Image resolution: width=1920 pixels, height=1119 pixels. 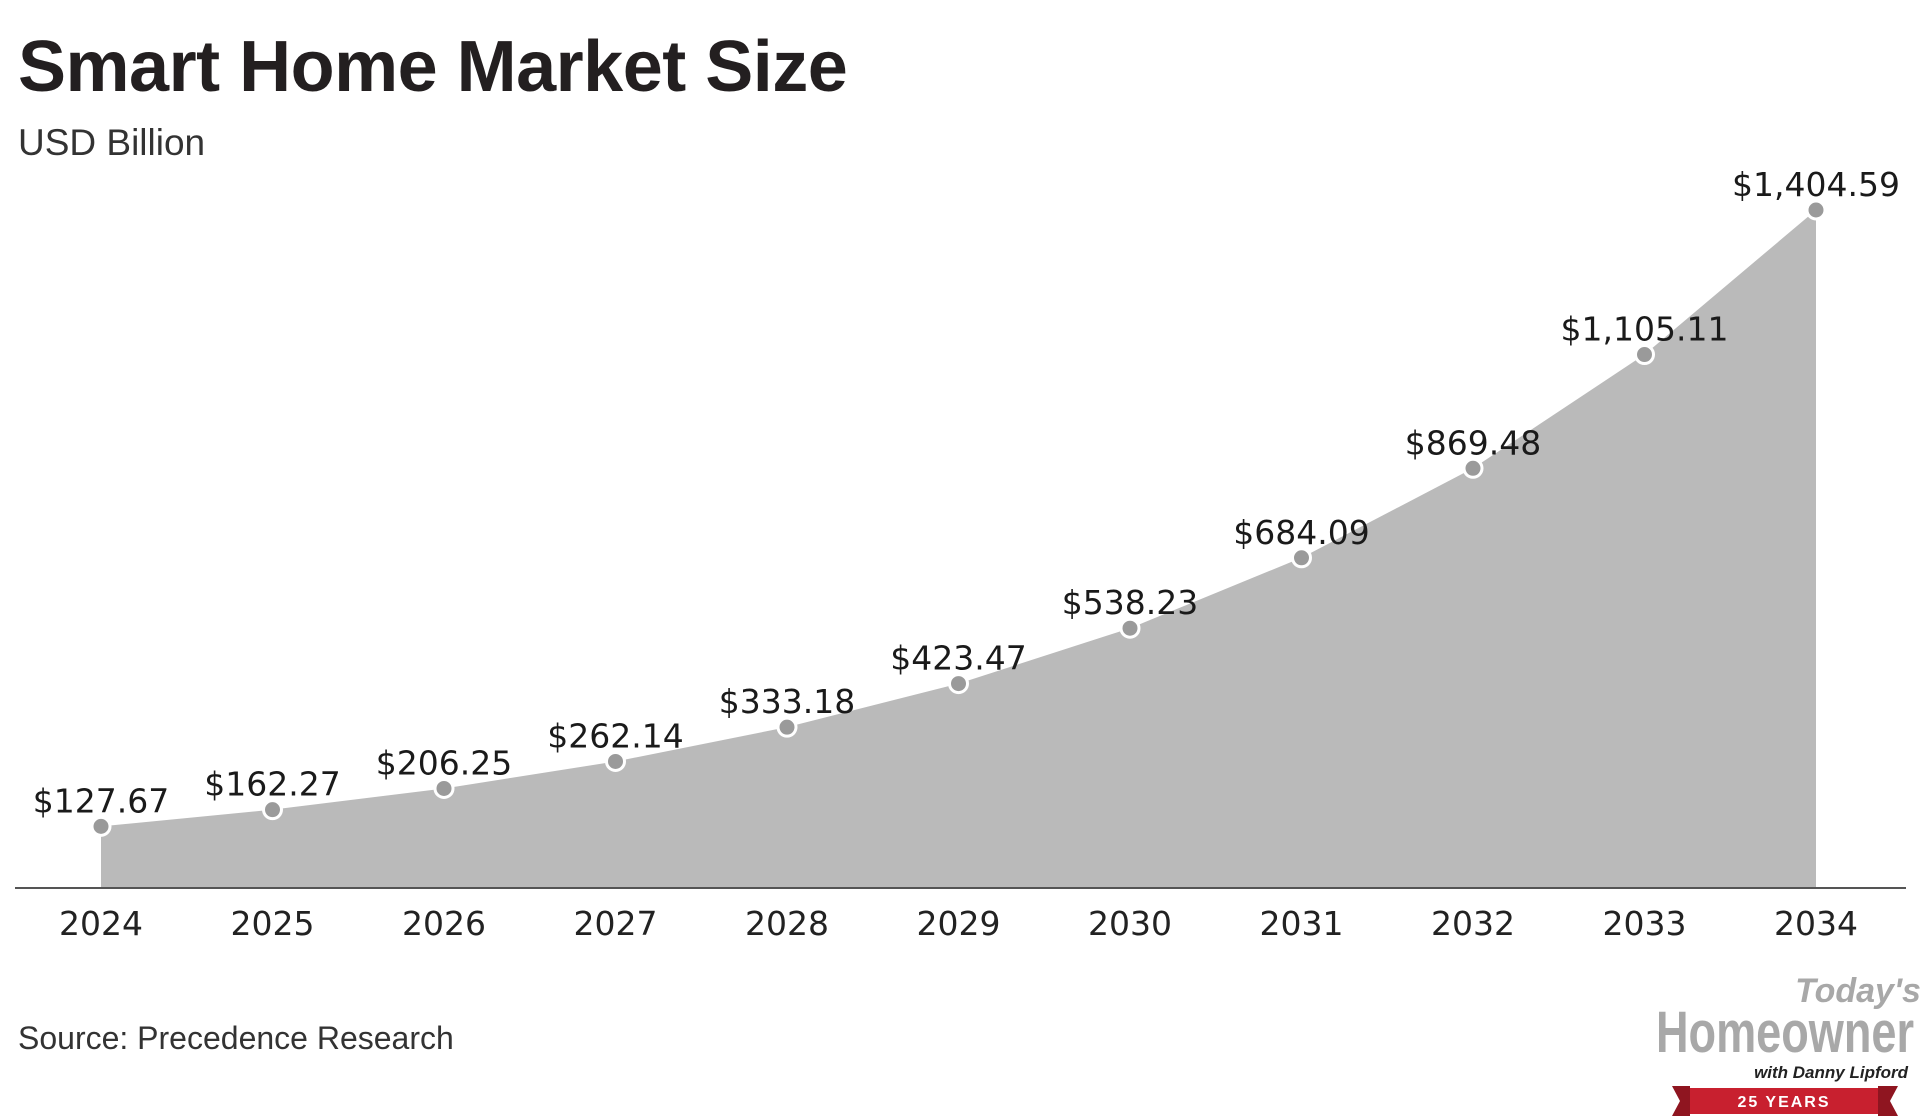 What do you see at coordinates (433, 67) in the screenshot?
I see `chart-title: Smart Home Market Size` at bounding box center [433, 67].